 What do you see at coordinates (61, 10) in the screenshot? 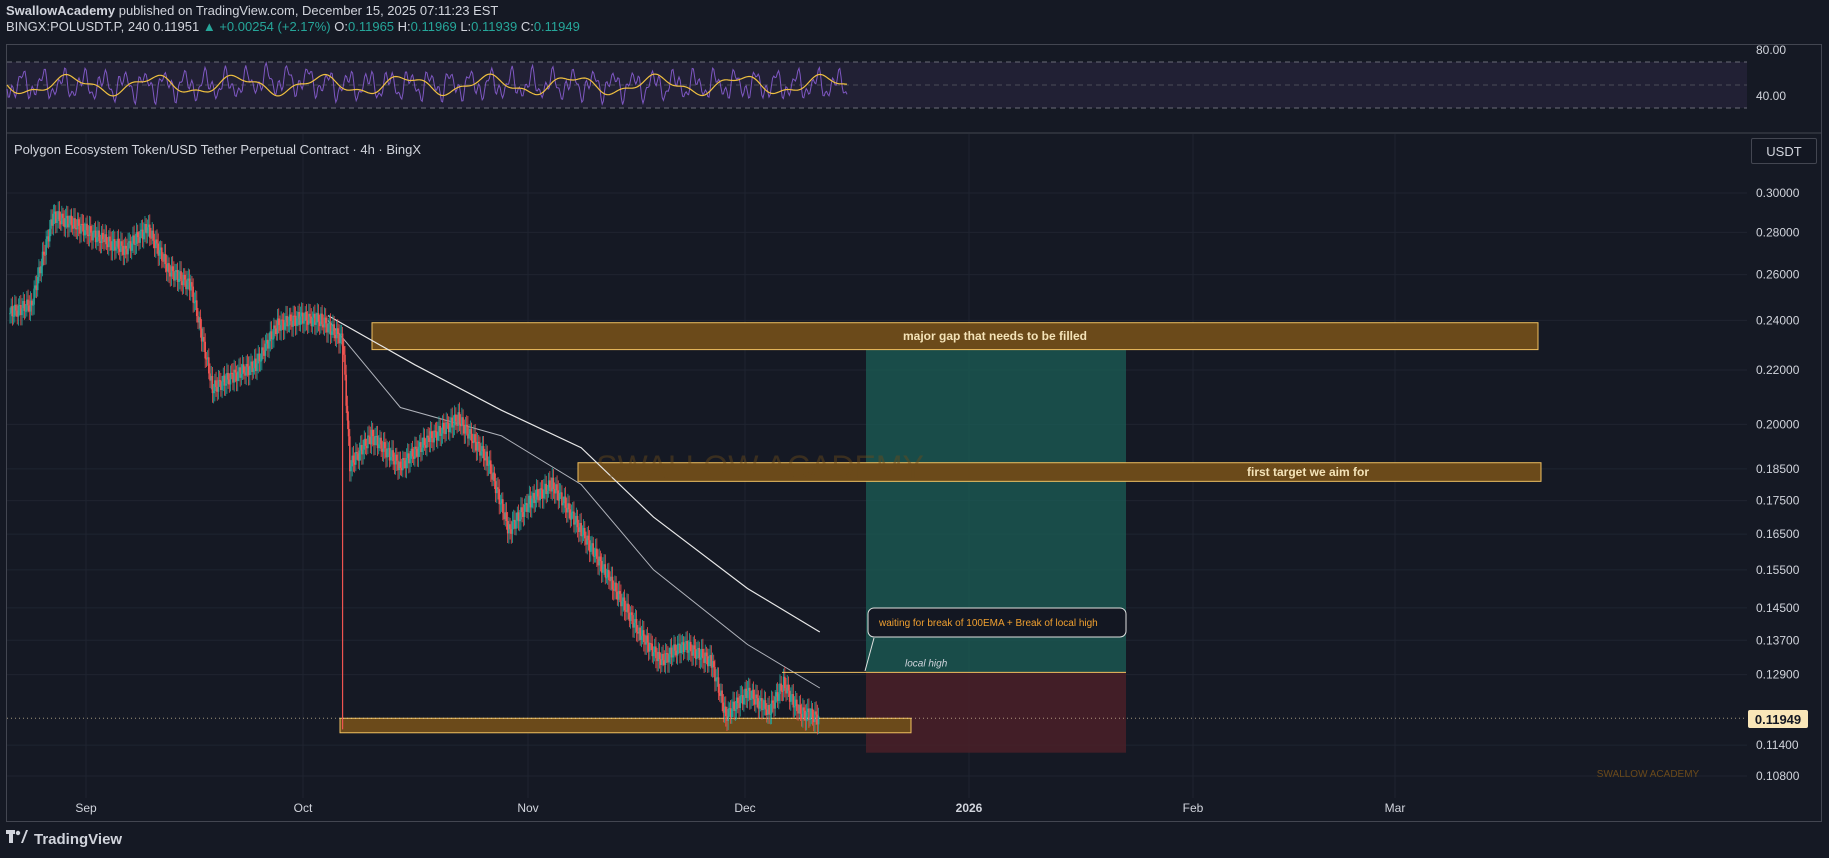
I see `author-name: SwallowAcademy` at bounding box center [61, 10].